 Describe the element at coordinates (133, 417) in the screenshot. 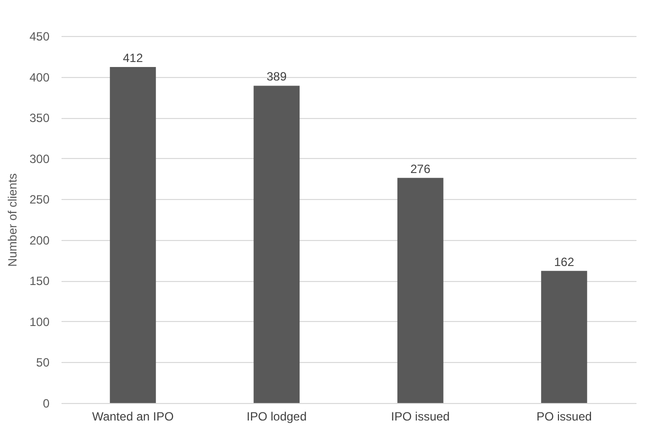

I see `x-tick-label: Wanted an IPO` at that location.